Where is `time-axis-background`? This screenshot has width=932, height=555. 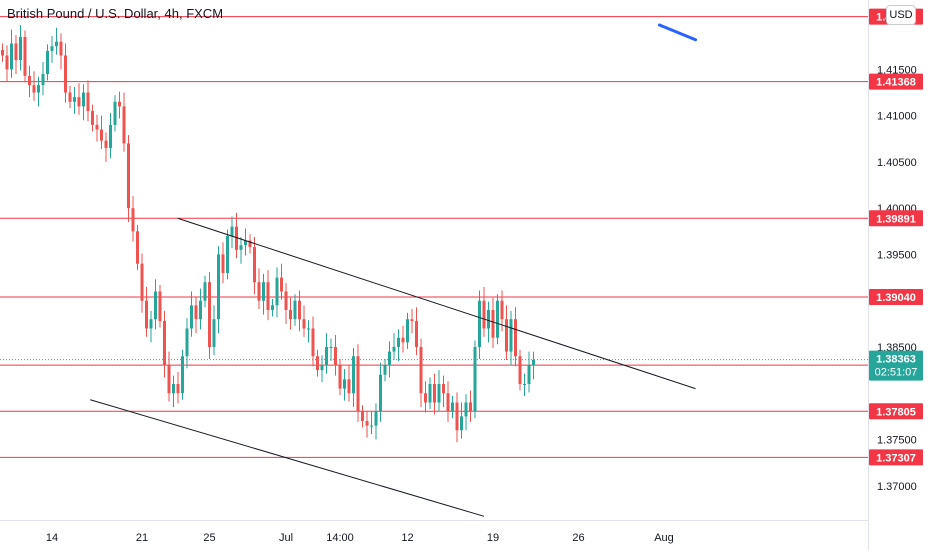
time-axis-background is located at coordinates (434, 535).